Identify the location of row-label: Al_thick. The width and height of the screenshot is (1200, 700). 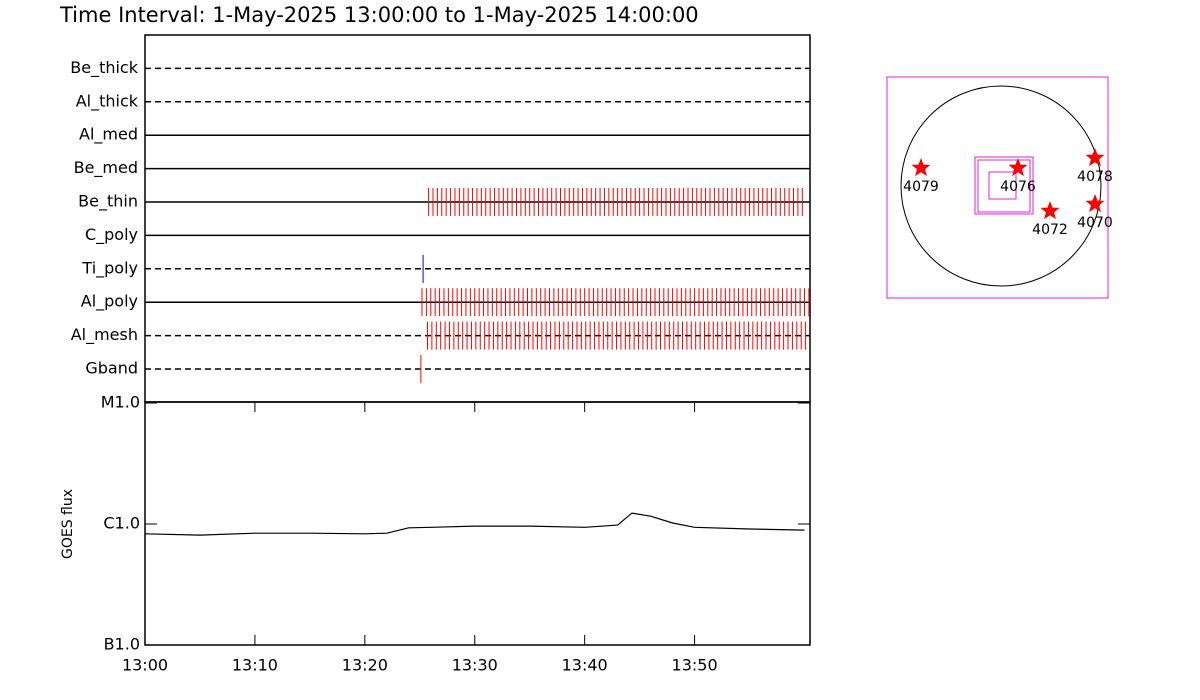
(107, 101).